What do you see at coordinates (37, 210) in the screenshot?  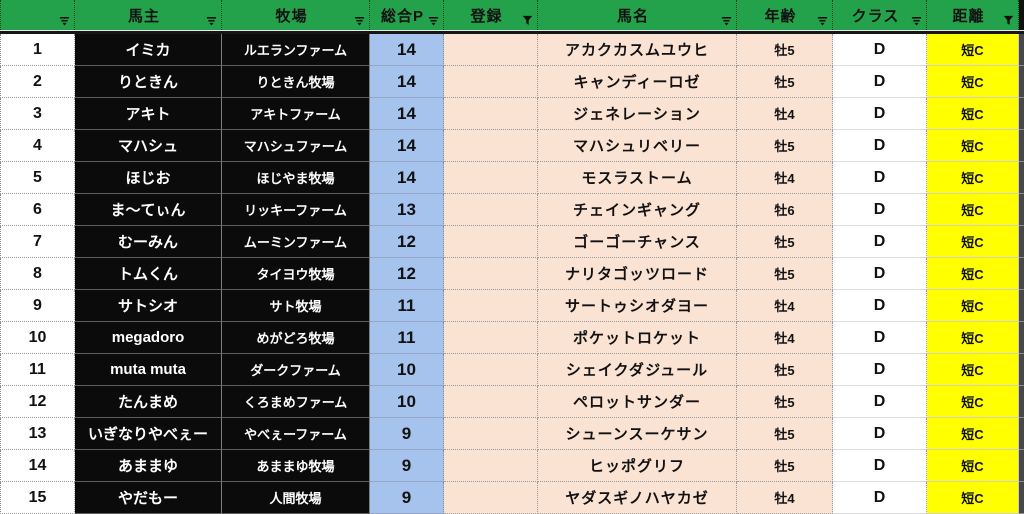 I see `cell-row-number: 6` at bounding box center [37, 210].